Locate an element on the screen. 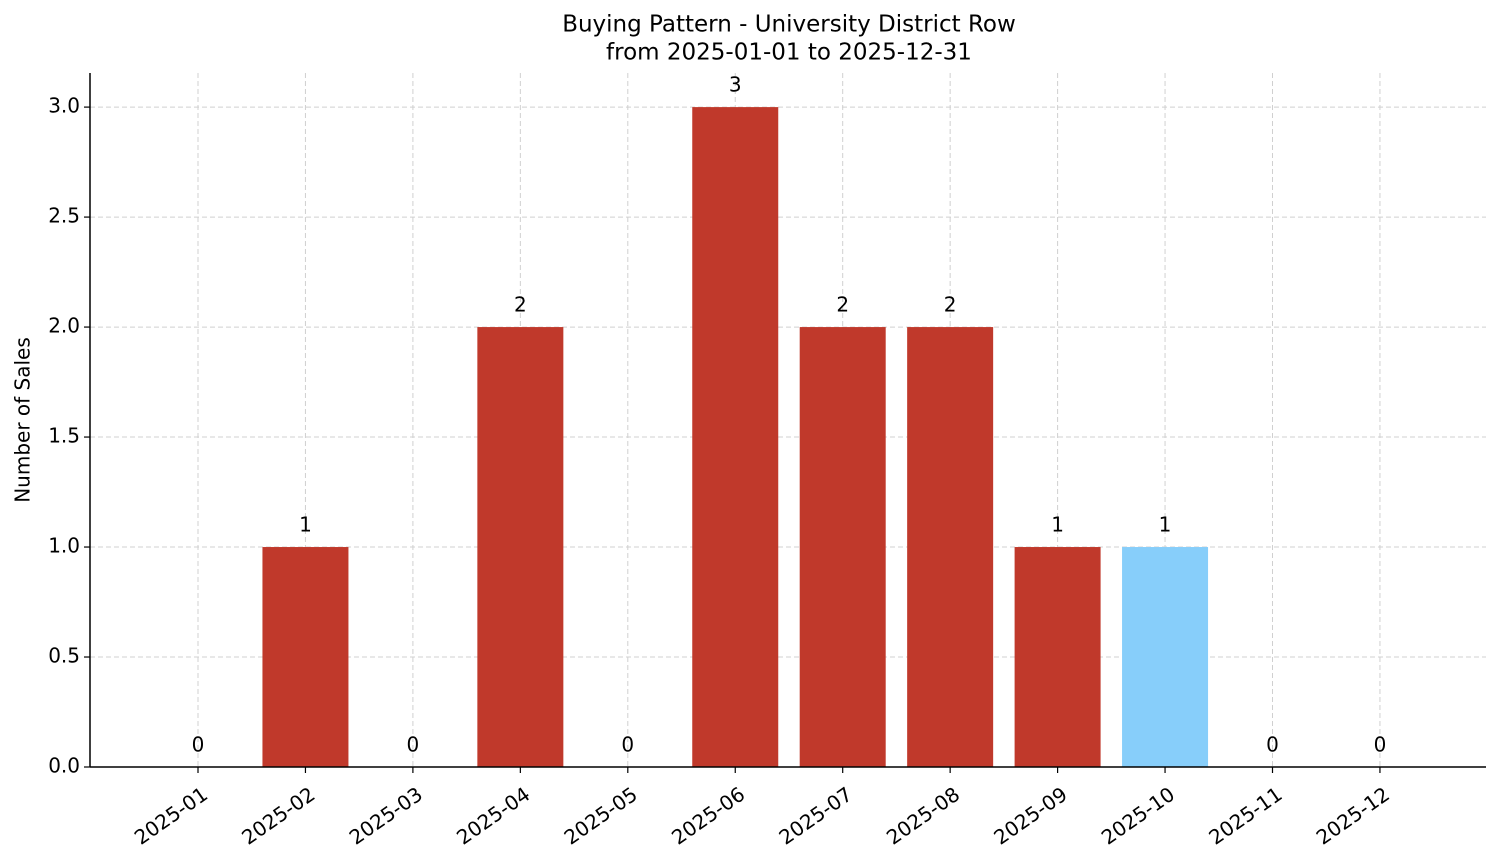 The height and width of the screenshot is (863, 1501). y-tick-label: 0.5 is located at coordinates (64, 656).